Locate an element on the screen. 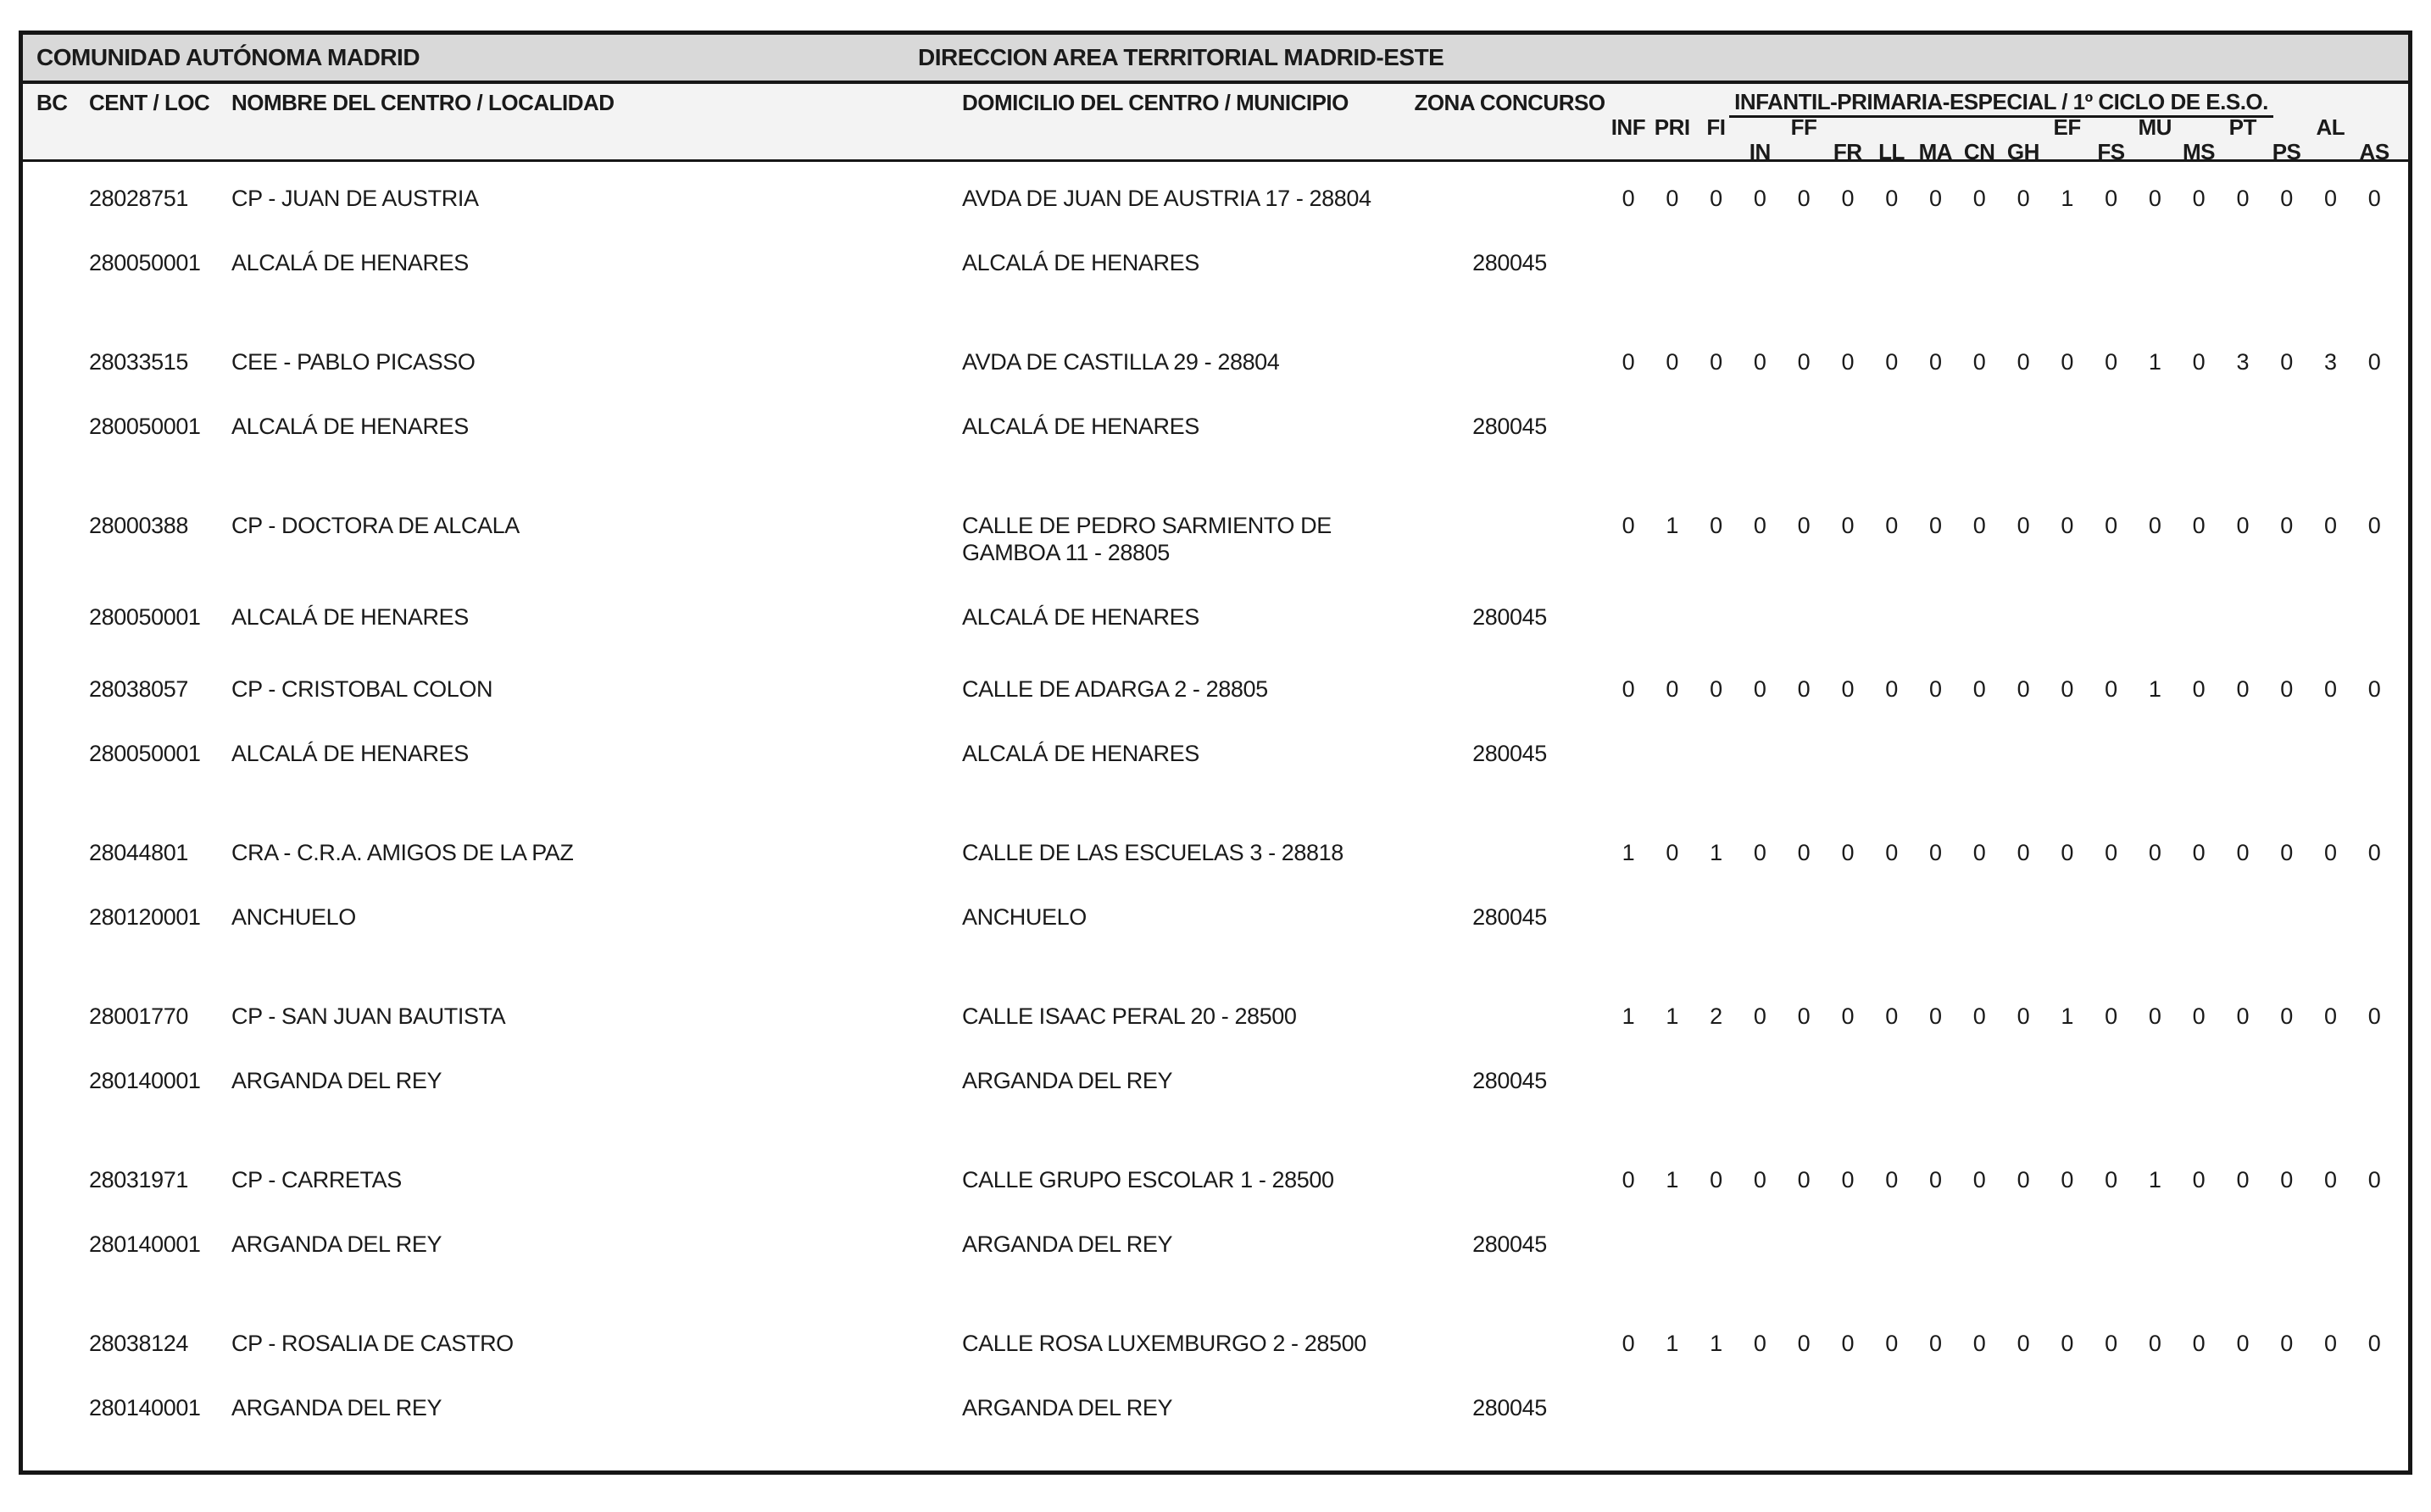 This screenshot has width=2431, height=1512. locality-name: ALCALÁ DE HENARES is located at coordinates (350, 754).